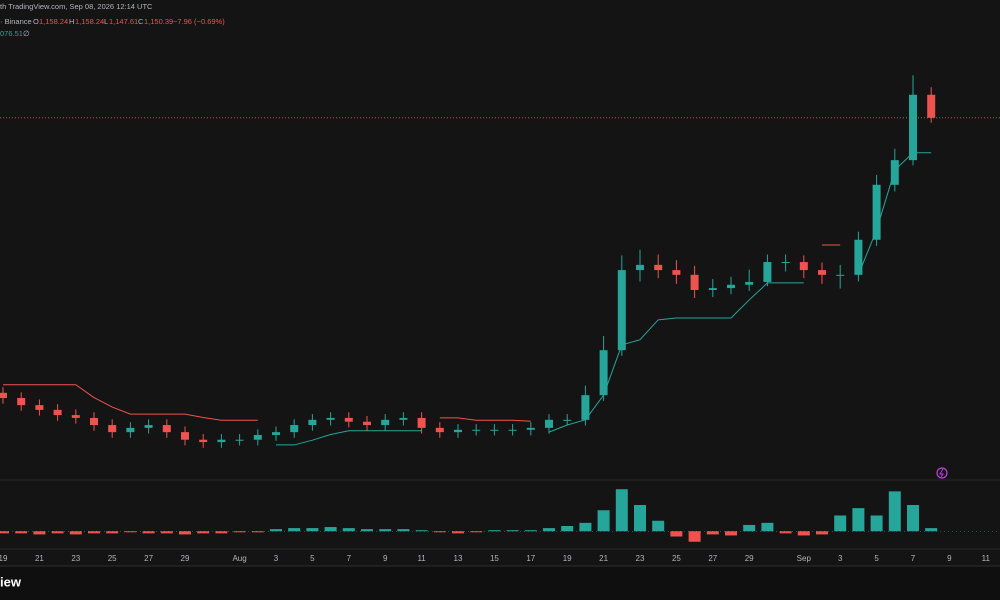 The image size is (1000, 600). Describe the element at coordinates (112, 558) in the screenshot. I see `x-tick-label: 25` at that location.